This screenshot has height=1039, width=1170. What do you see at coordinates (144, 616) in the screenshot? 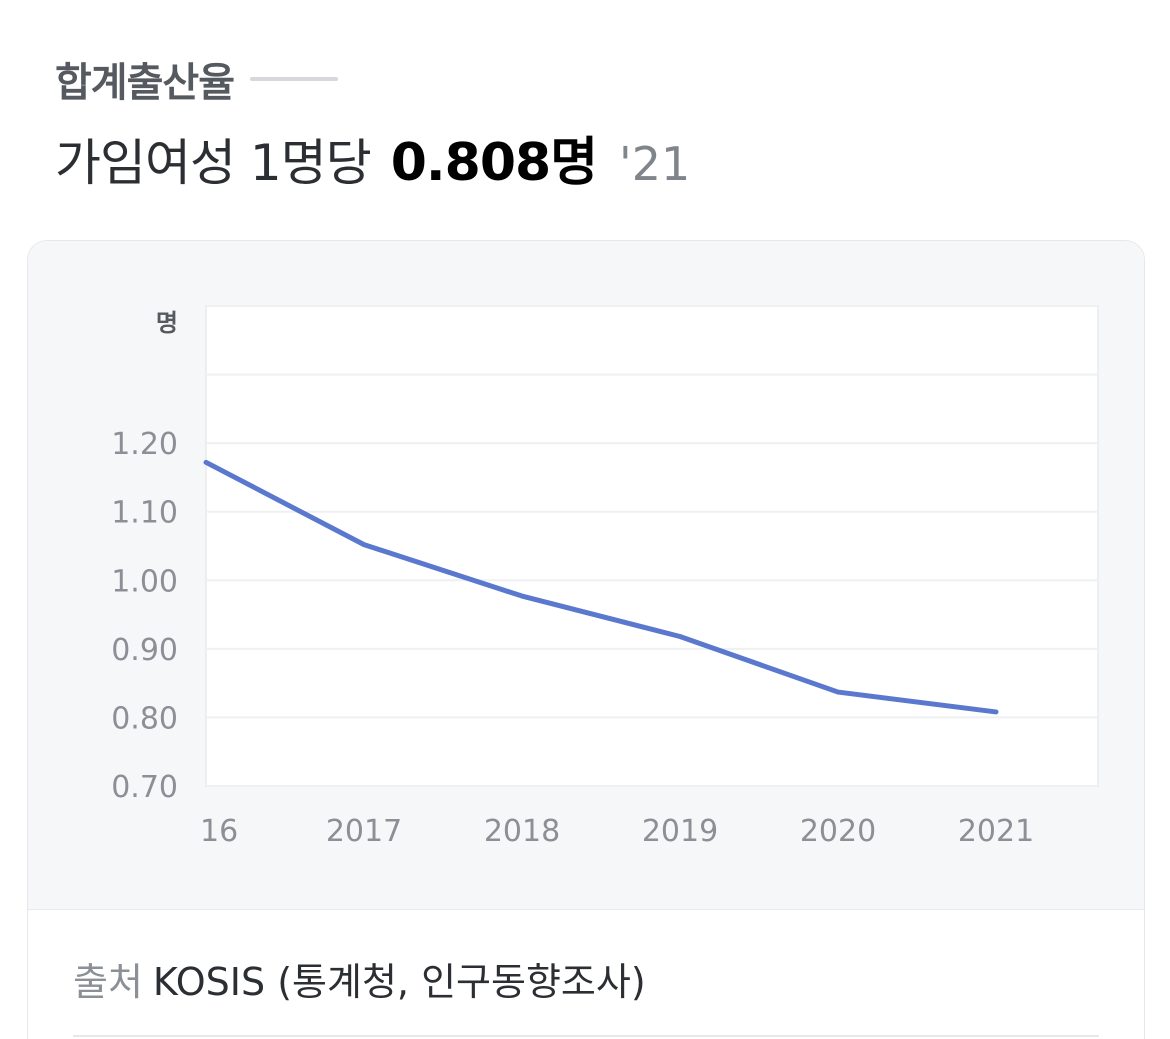
I see `y-axis-ticks: 0.70 0.80 0.90 1.00 1.10 1.20` at bounding box center [144, 616].